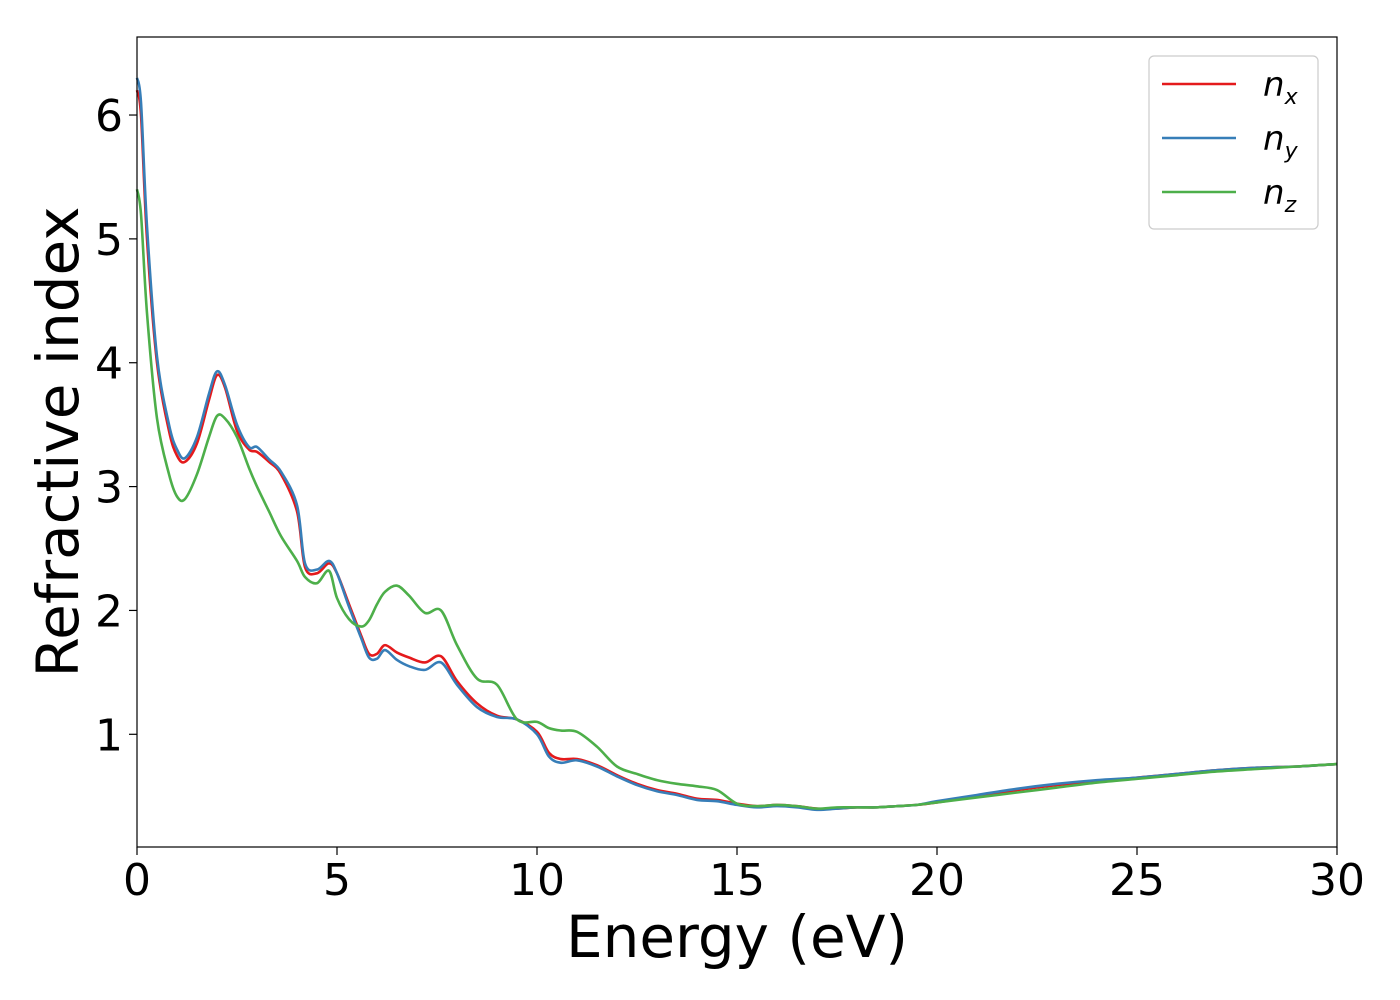 Image resolution: width=1400 pixels, height=1000 pixels. Describe the element at coordinates (109, 611) in the screenshot. I see `y-tick-label: 2` at that location.